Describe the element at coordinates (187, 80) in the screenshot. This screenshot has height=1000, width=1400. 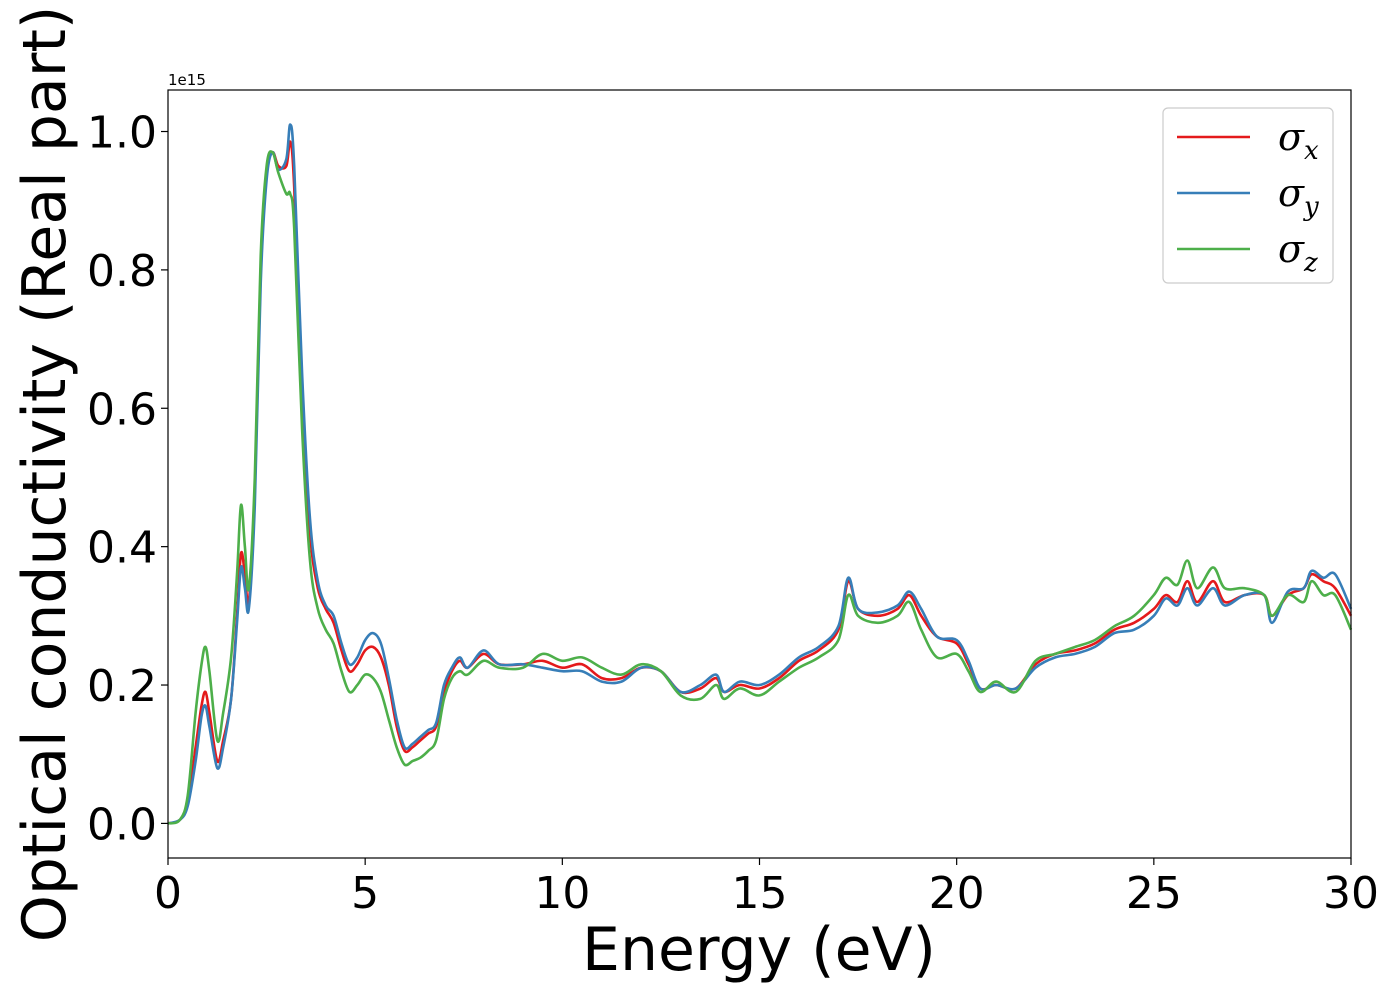
I see `y-offset-label: 1e15` at that location.